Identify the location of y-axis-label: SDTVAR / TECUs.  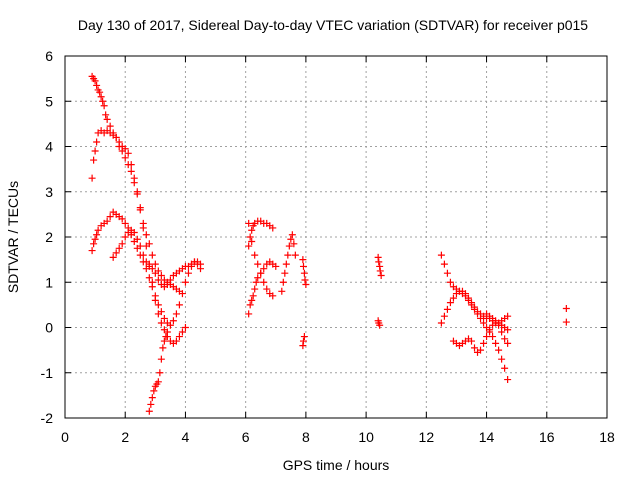
(13, 237).